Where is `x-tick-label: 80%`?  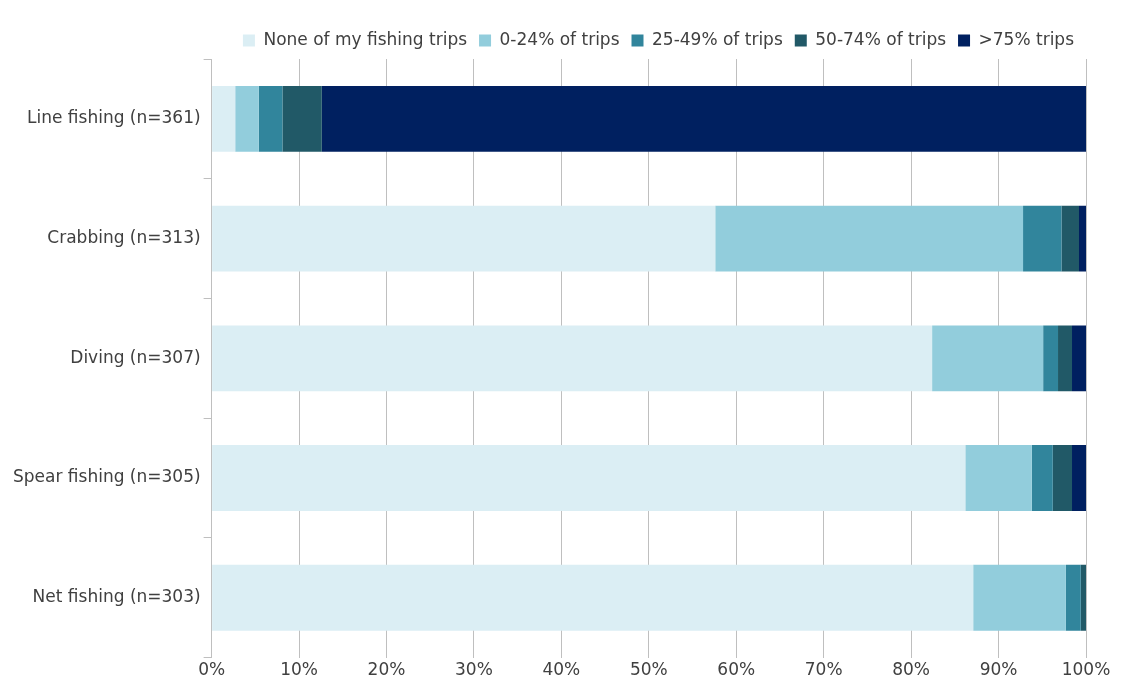 x-tick-label: 80% is located at coordinates (911, 669).